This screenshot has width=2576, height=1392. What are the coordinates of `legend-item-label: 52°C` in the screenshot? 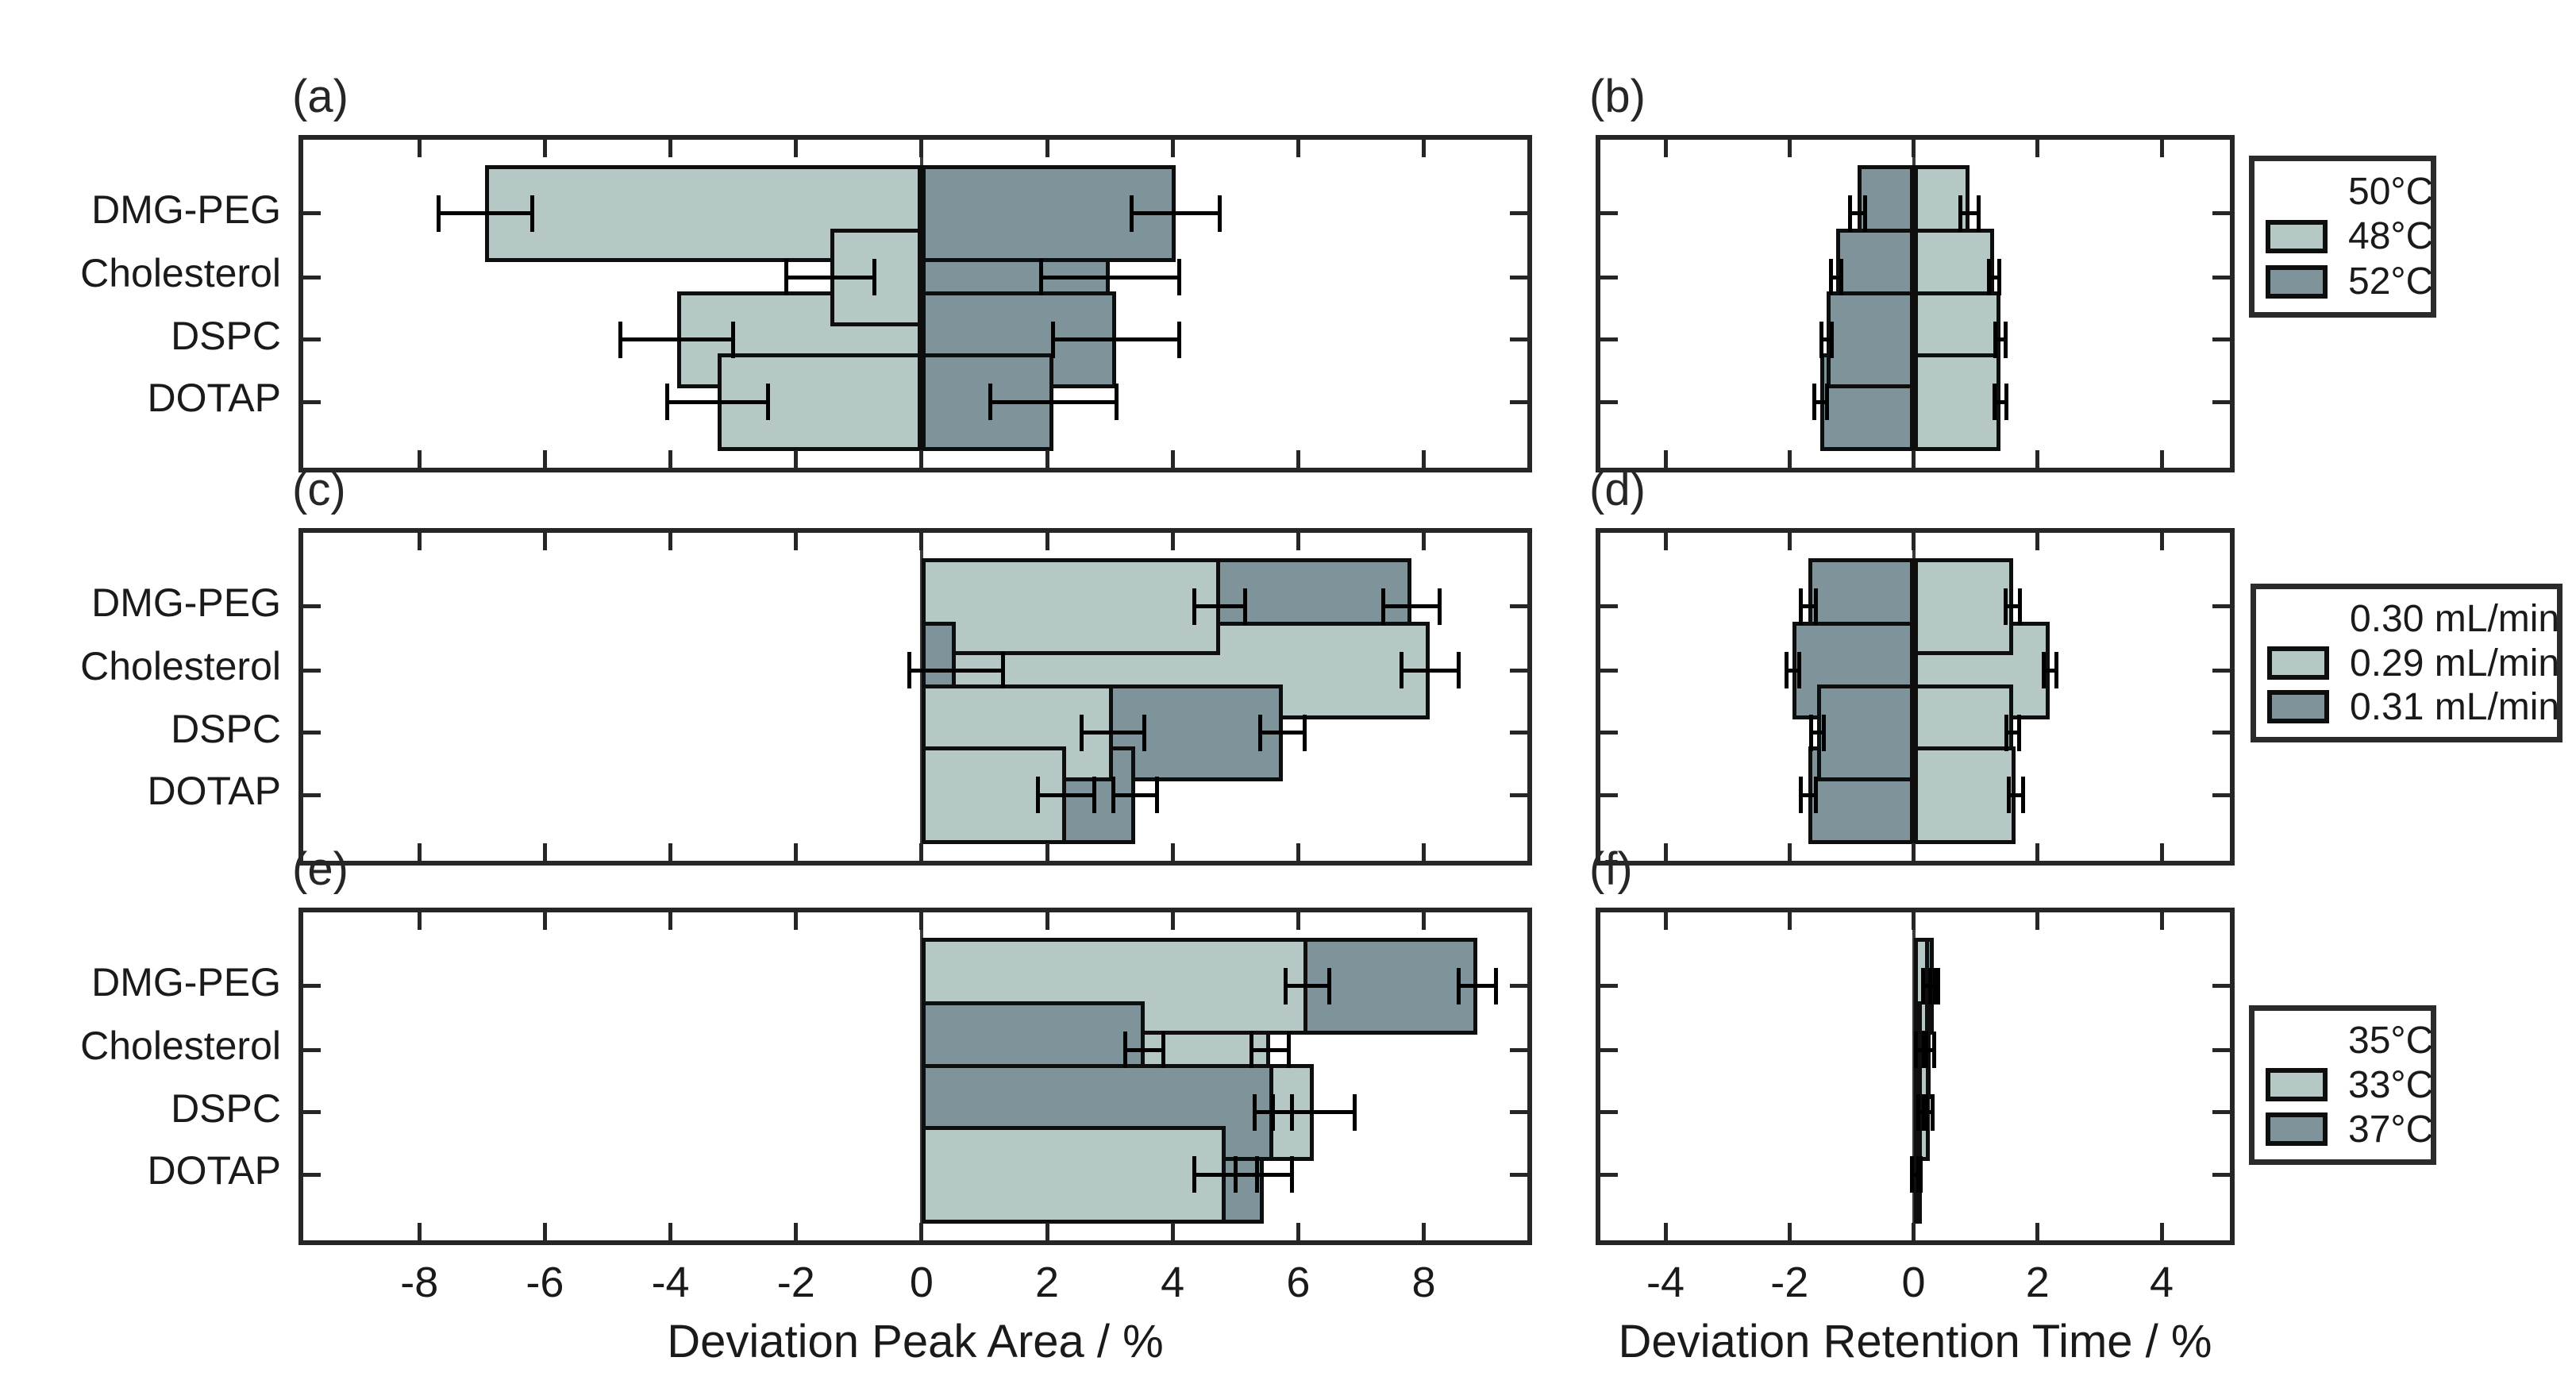 It's located at (2391, 281).